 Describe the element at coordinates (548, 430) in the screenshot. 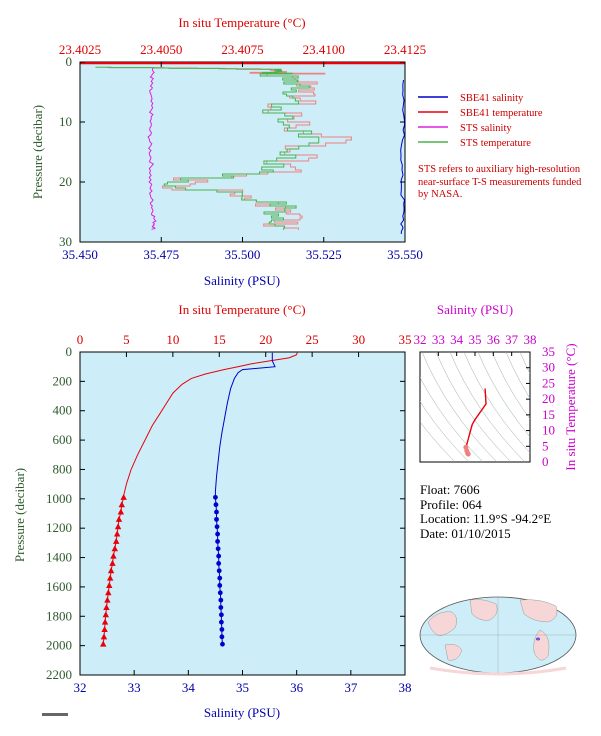

I see `ts-right-tick-label: 10` at that location.